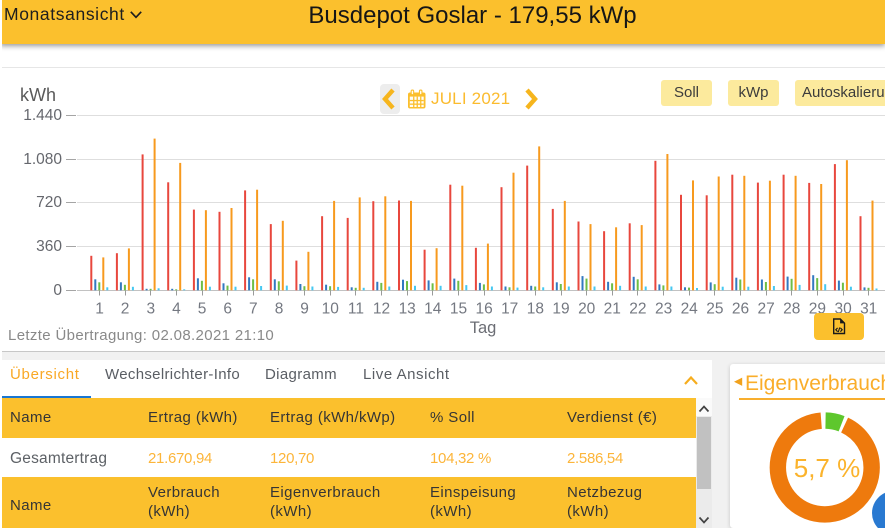  Describe the element at coordinates (740, 308) in the screenshot. I see `svg-text: 26` at that location.